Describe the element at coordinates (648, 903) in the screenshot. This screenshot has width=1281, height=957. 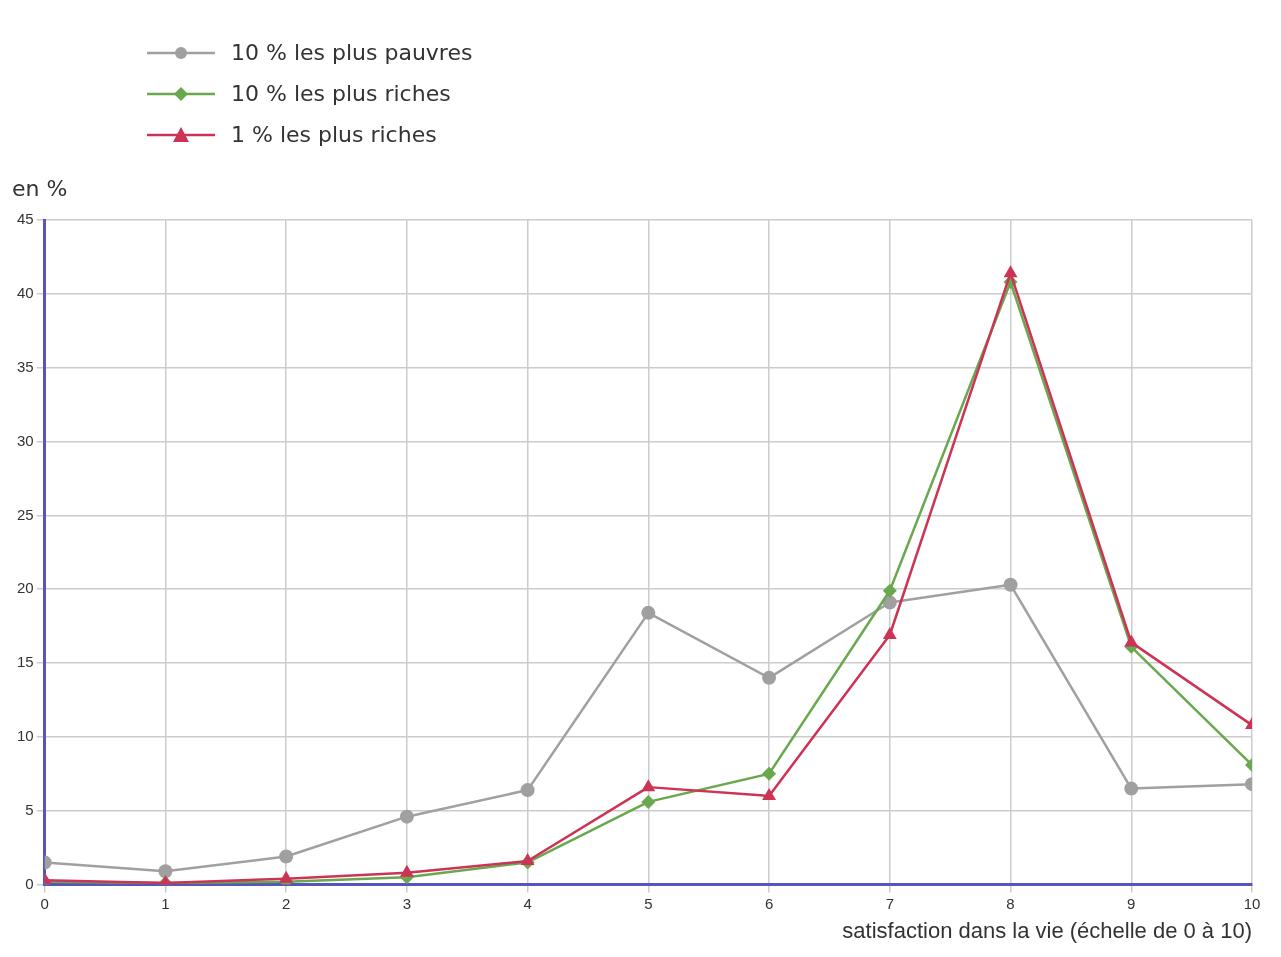
I see `x-tick-label: 5` at that location.